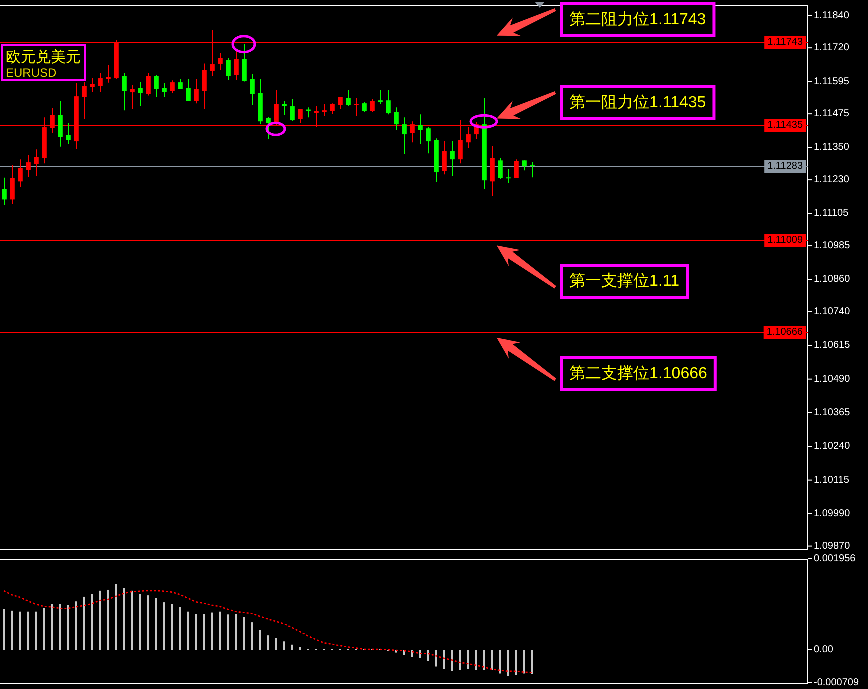 Image resolution: width=868 pixels, height=689 pixels. I want to click on title: 欧元兑美元, so click(43, 57).